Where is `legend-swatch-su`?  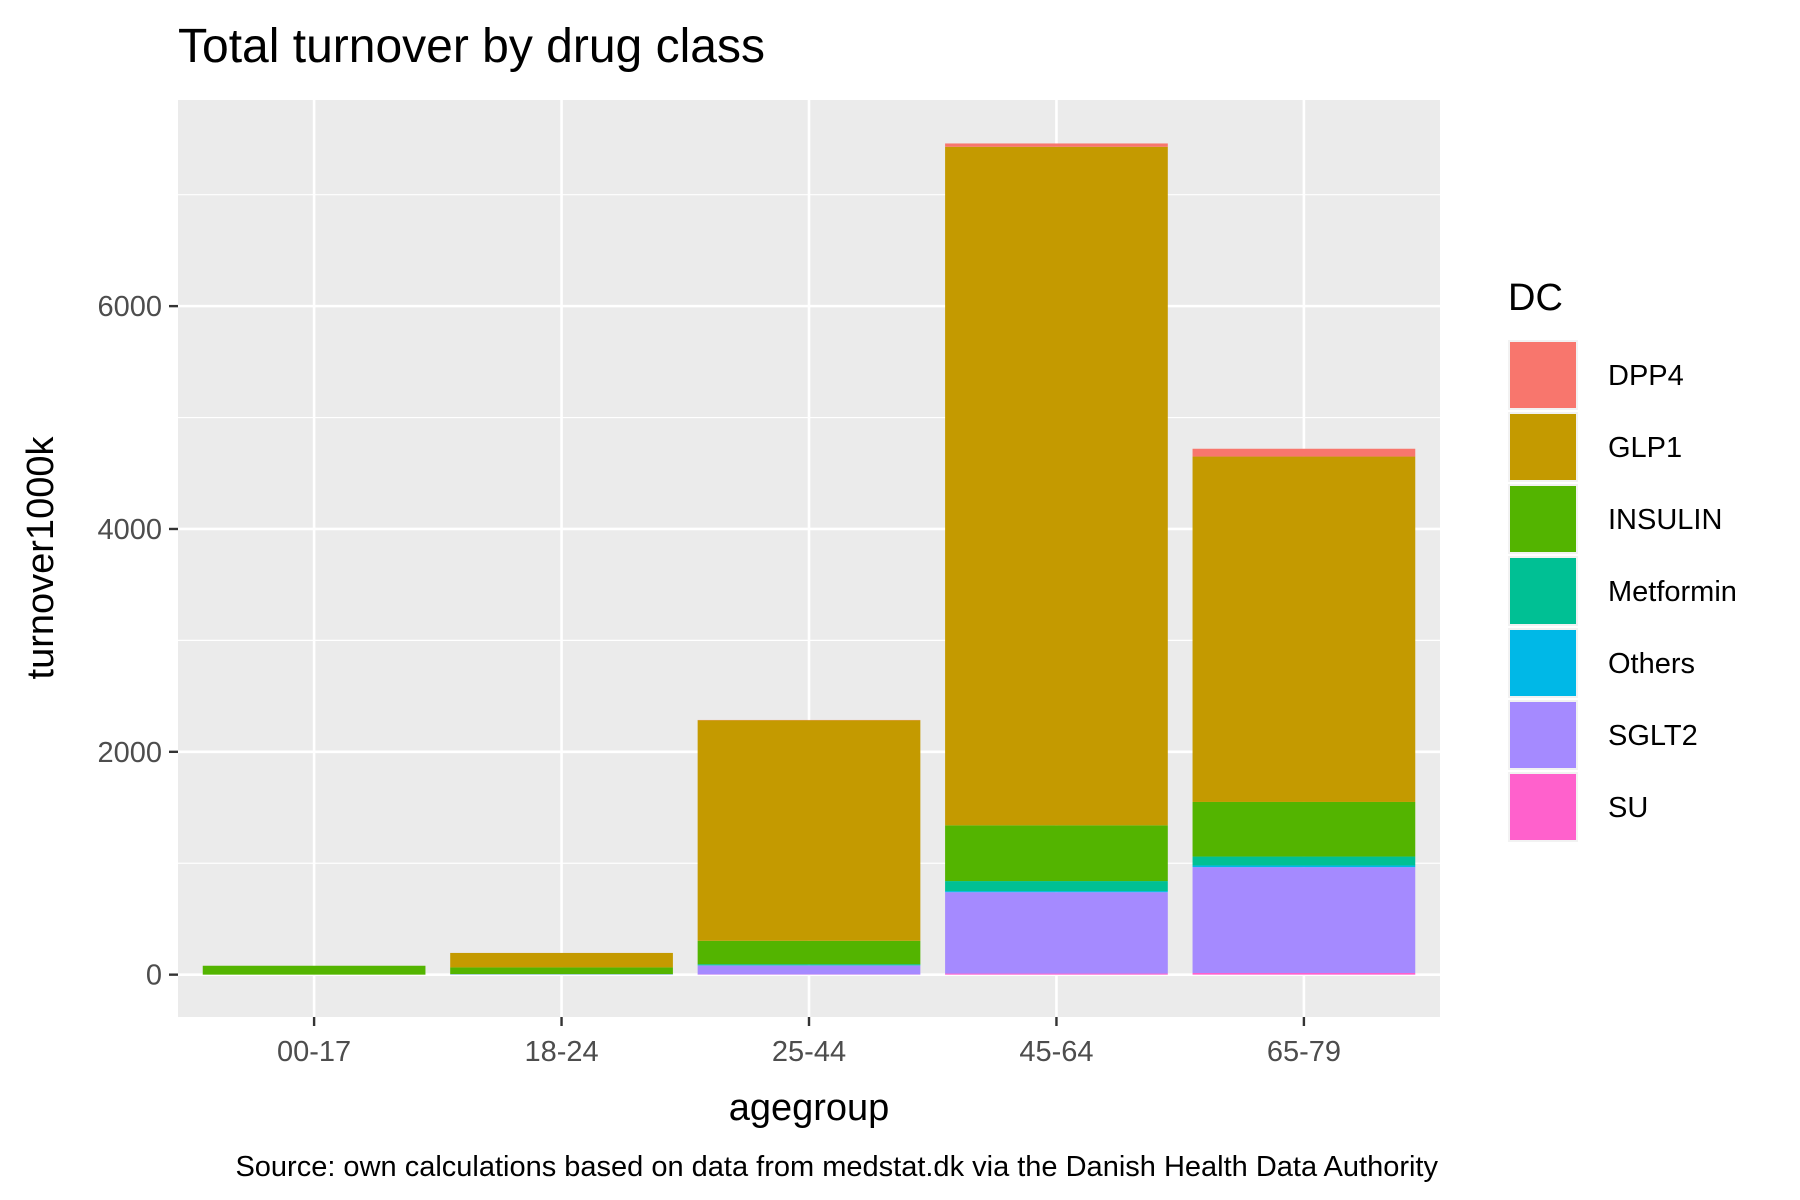
legend-swatch-su is located at coordinates (1543, 807).